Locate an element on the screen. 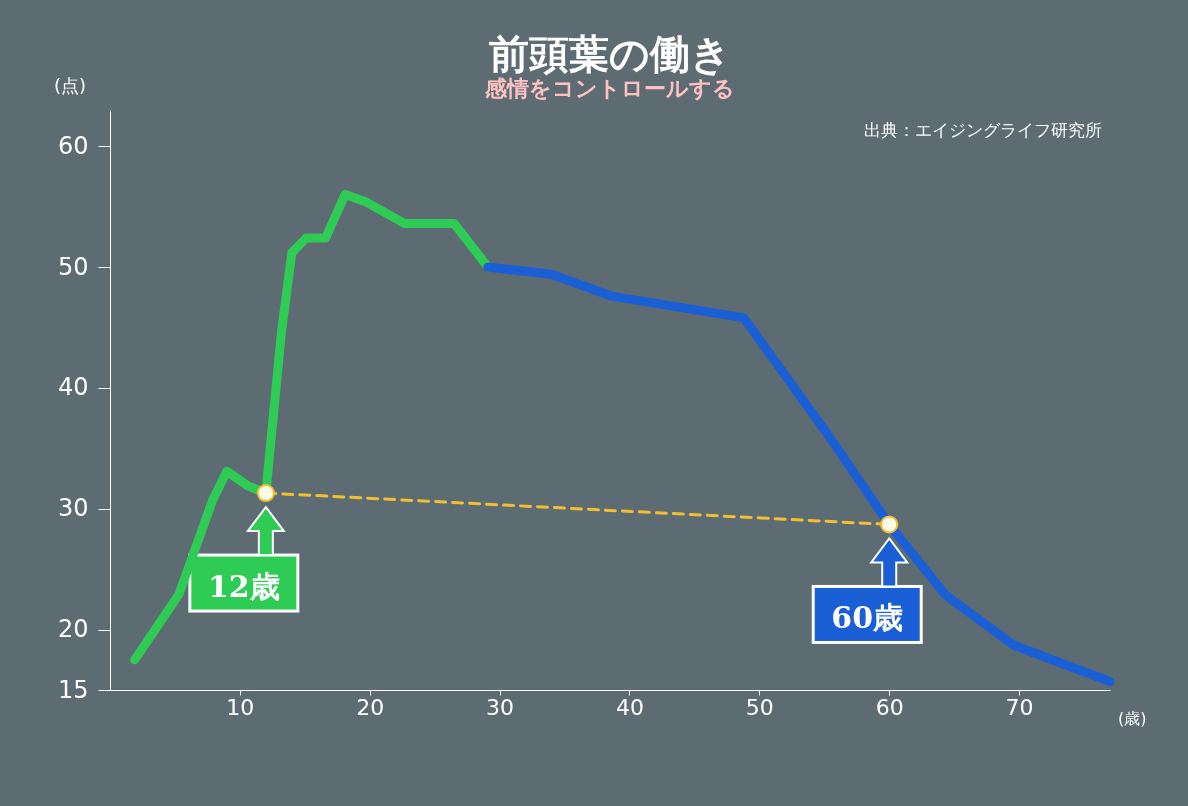  annotation: 出典：エイジングライフ研究所 is located at coordinates (983, 130).